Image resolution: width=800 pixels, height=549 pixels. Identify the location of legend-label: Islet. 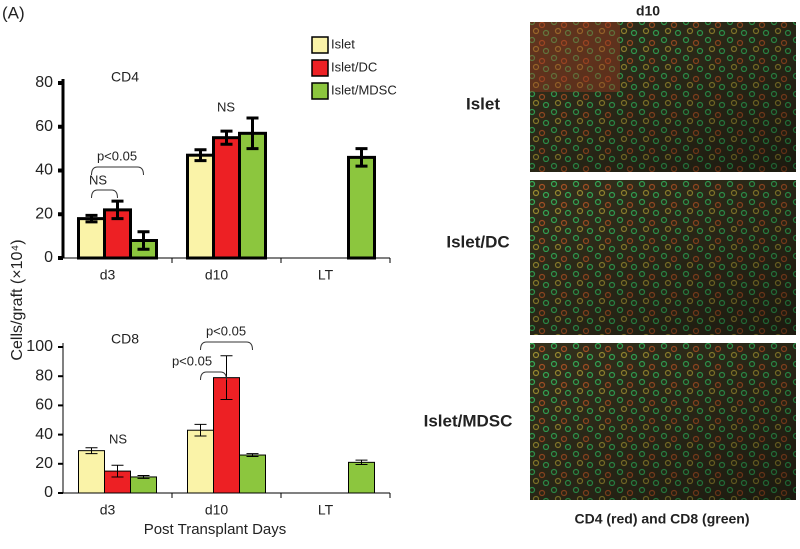
(343, 43).